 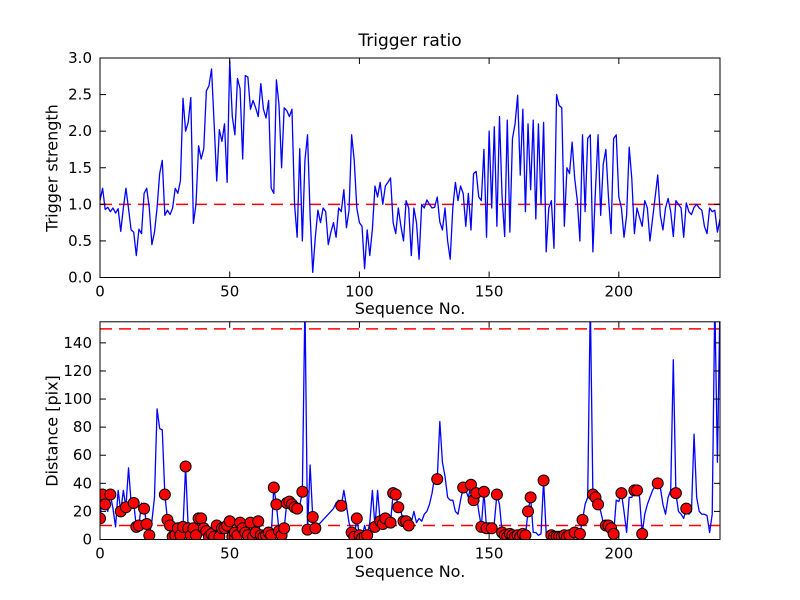 What do you see at coordinates (410, 308) in the screenshot?
I see `top-plot-xlabel: Sequence No.` at bounding box center [410, 308].